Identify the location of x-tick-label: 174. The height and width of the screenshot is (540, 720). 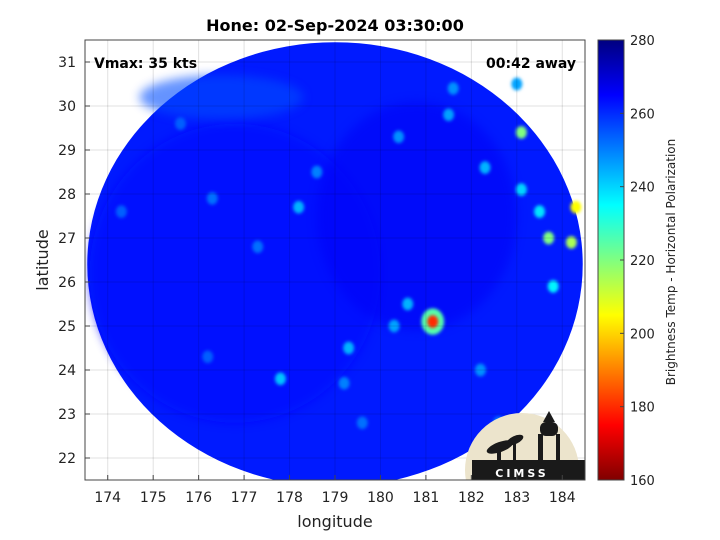
(107, 498).